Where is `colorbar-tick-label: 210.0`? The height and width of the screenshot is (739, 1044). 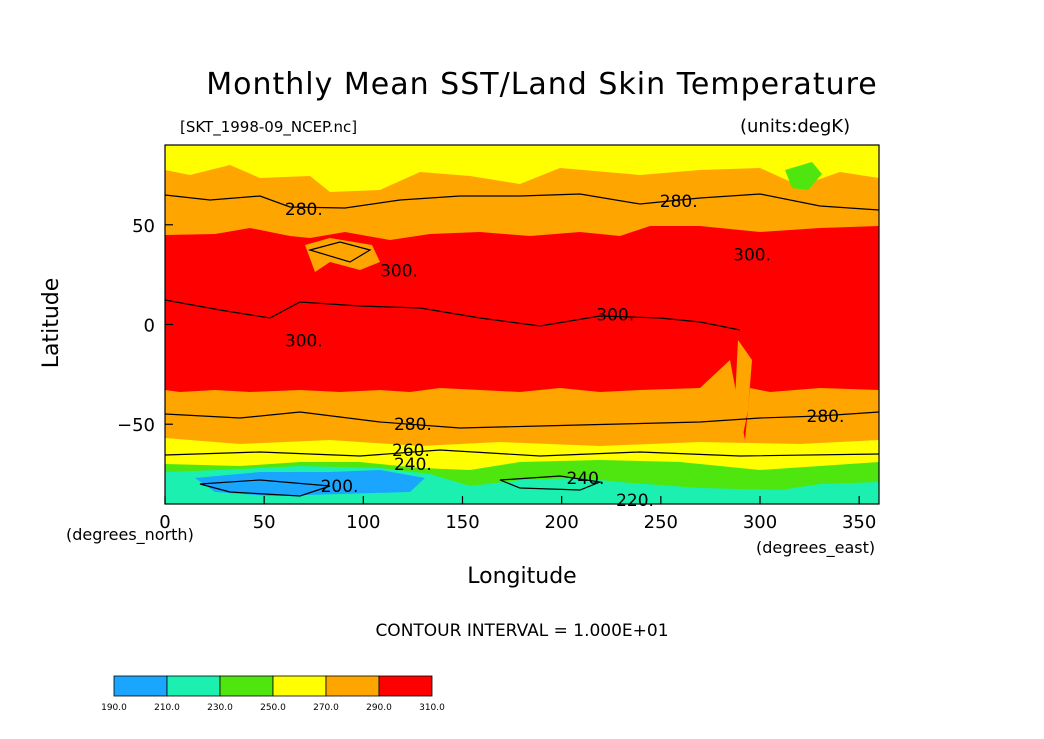 colorbar-tick-label: 210.0 is located at coordinates (167, 708).